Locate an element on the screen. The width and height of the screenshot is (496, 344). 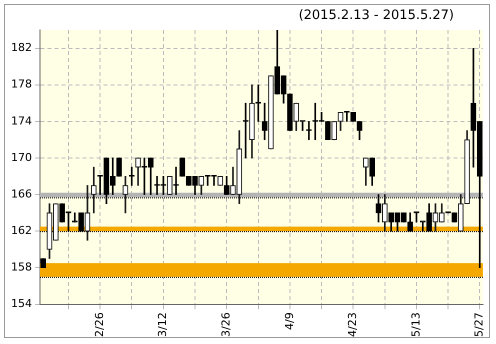
y-tick-label: 166 is located at coordinates (21, 193).